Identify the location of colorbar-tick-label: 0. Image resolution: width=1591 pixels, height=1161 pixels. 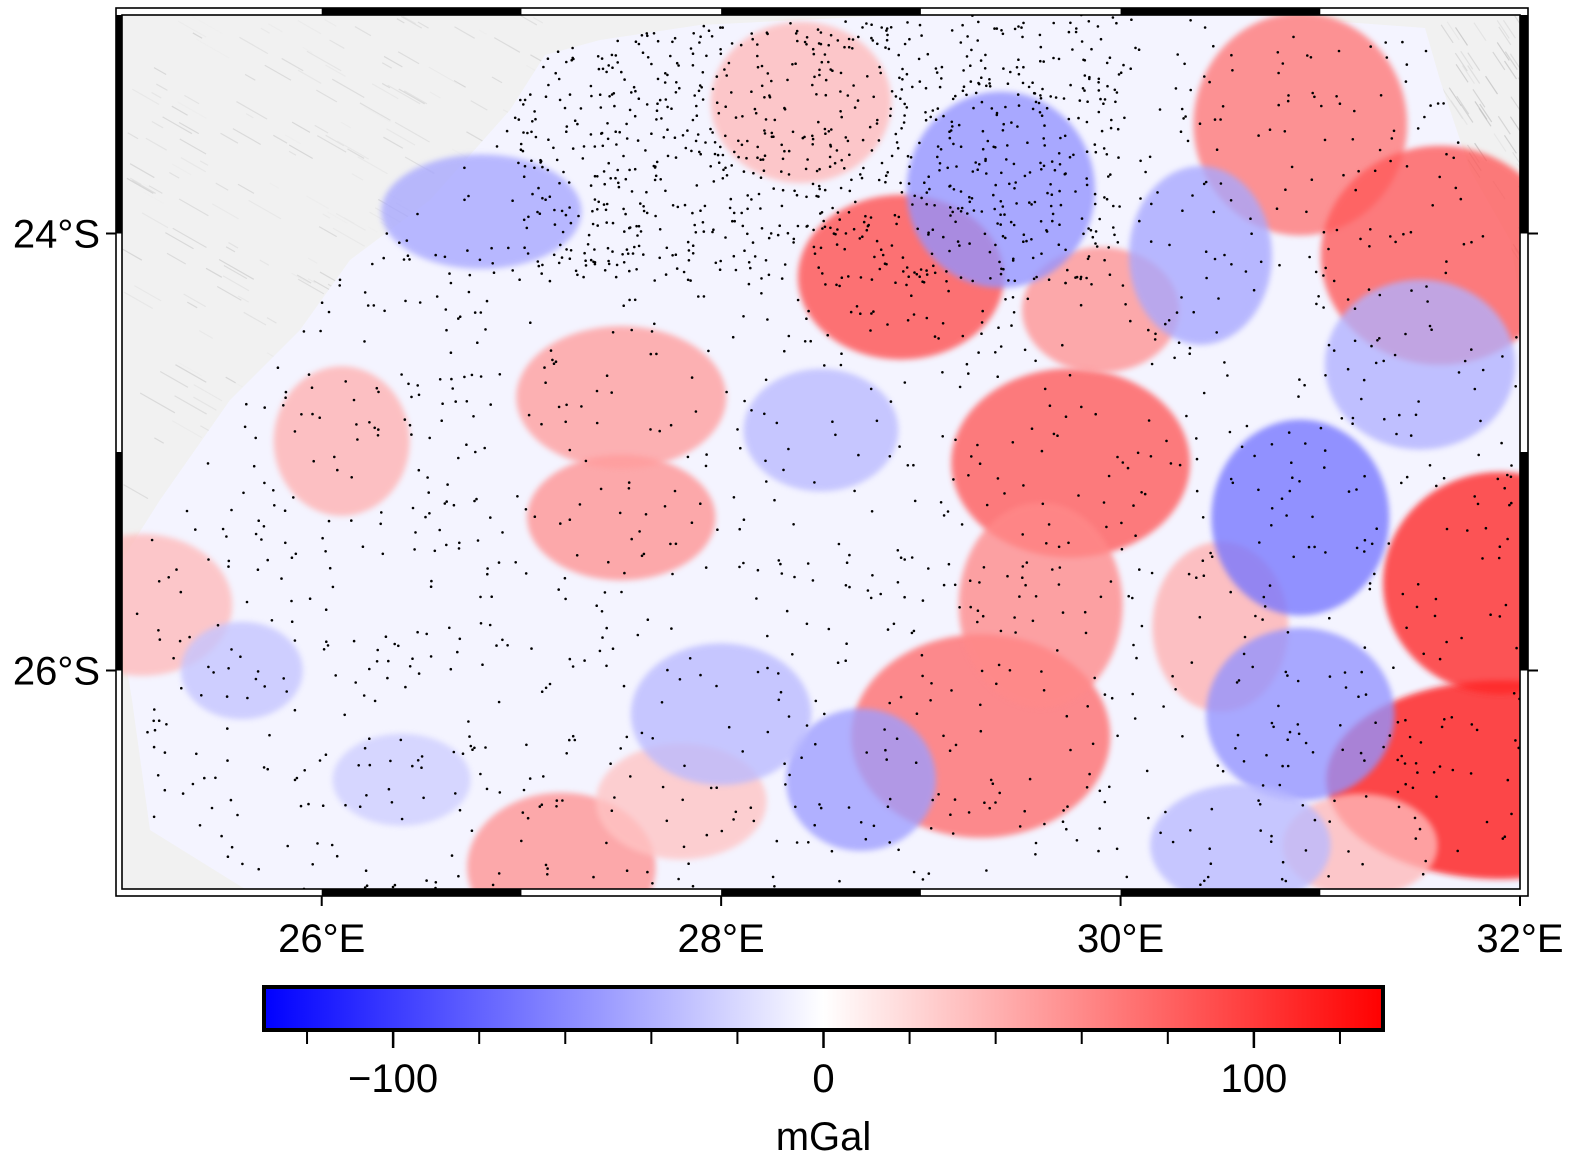
(823, 1079).